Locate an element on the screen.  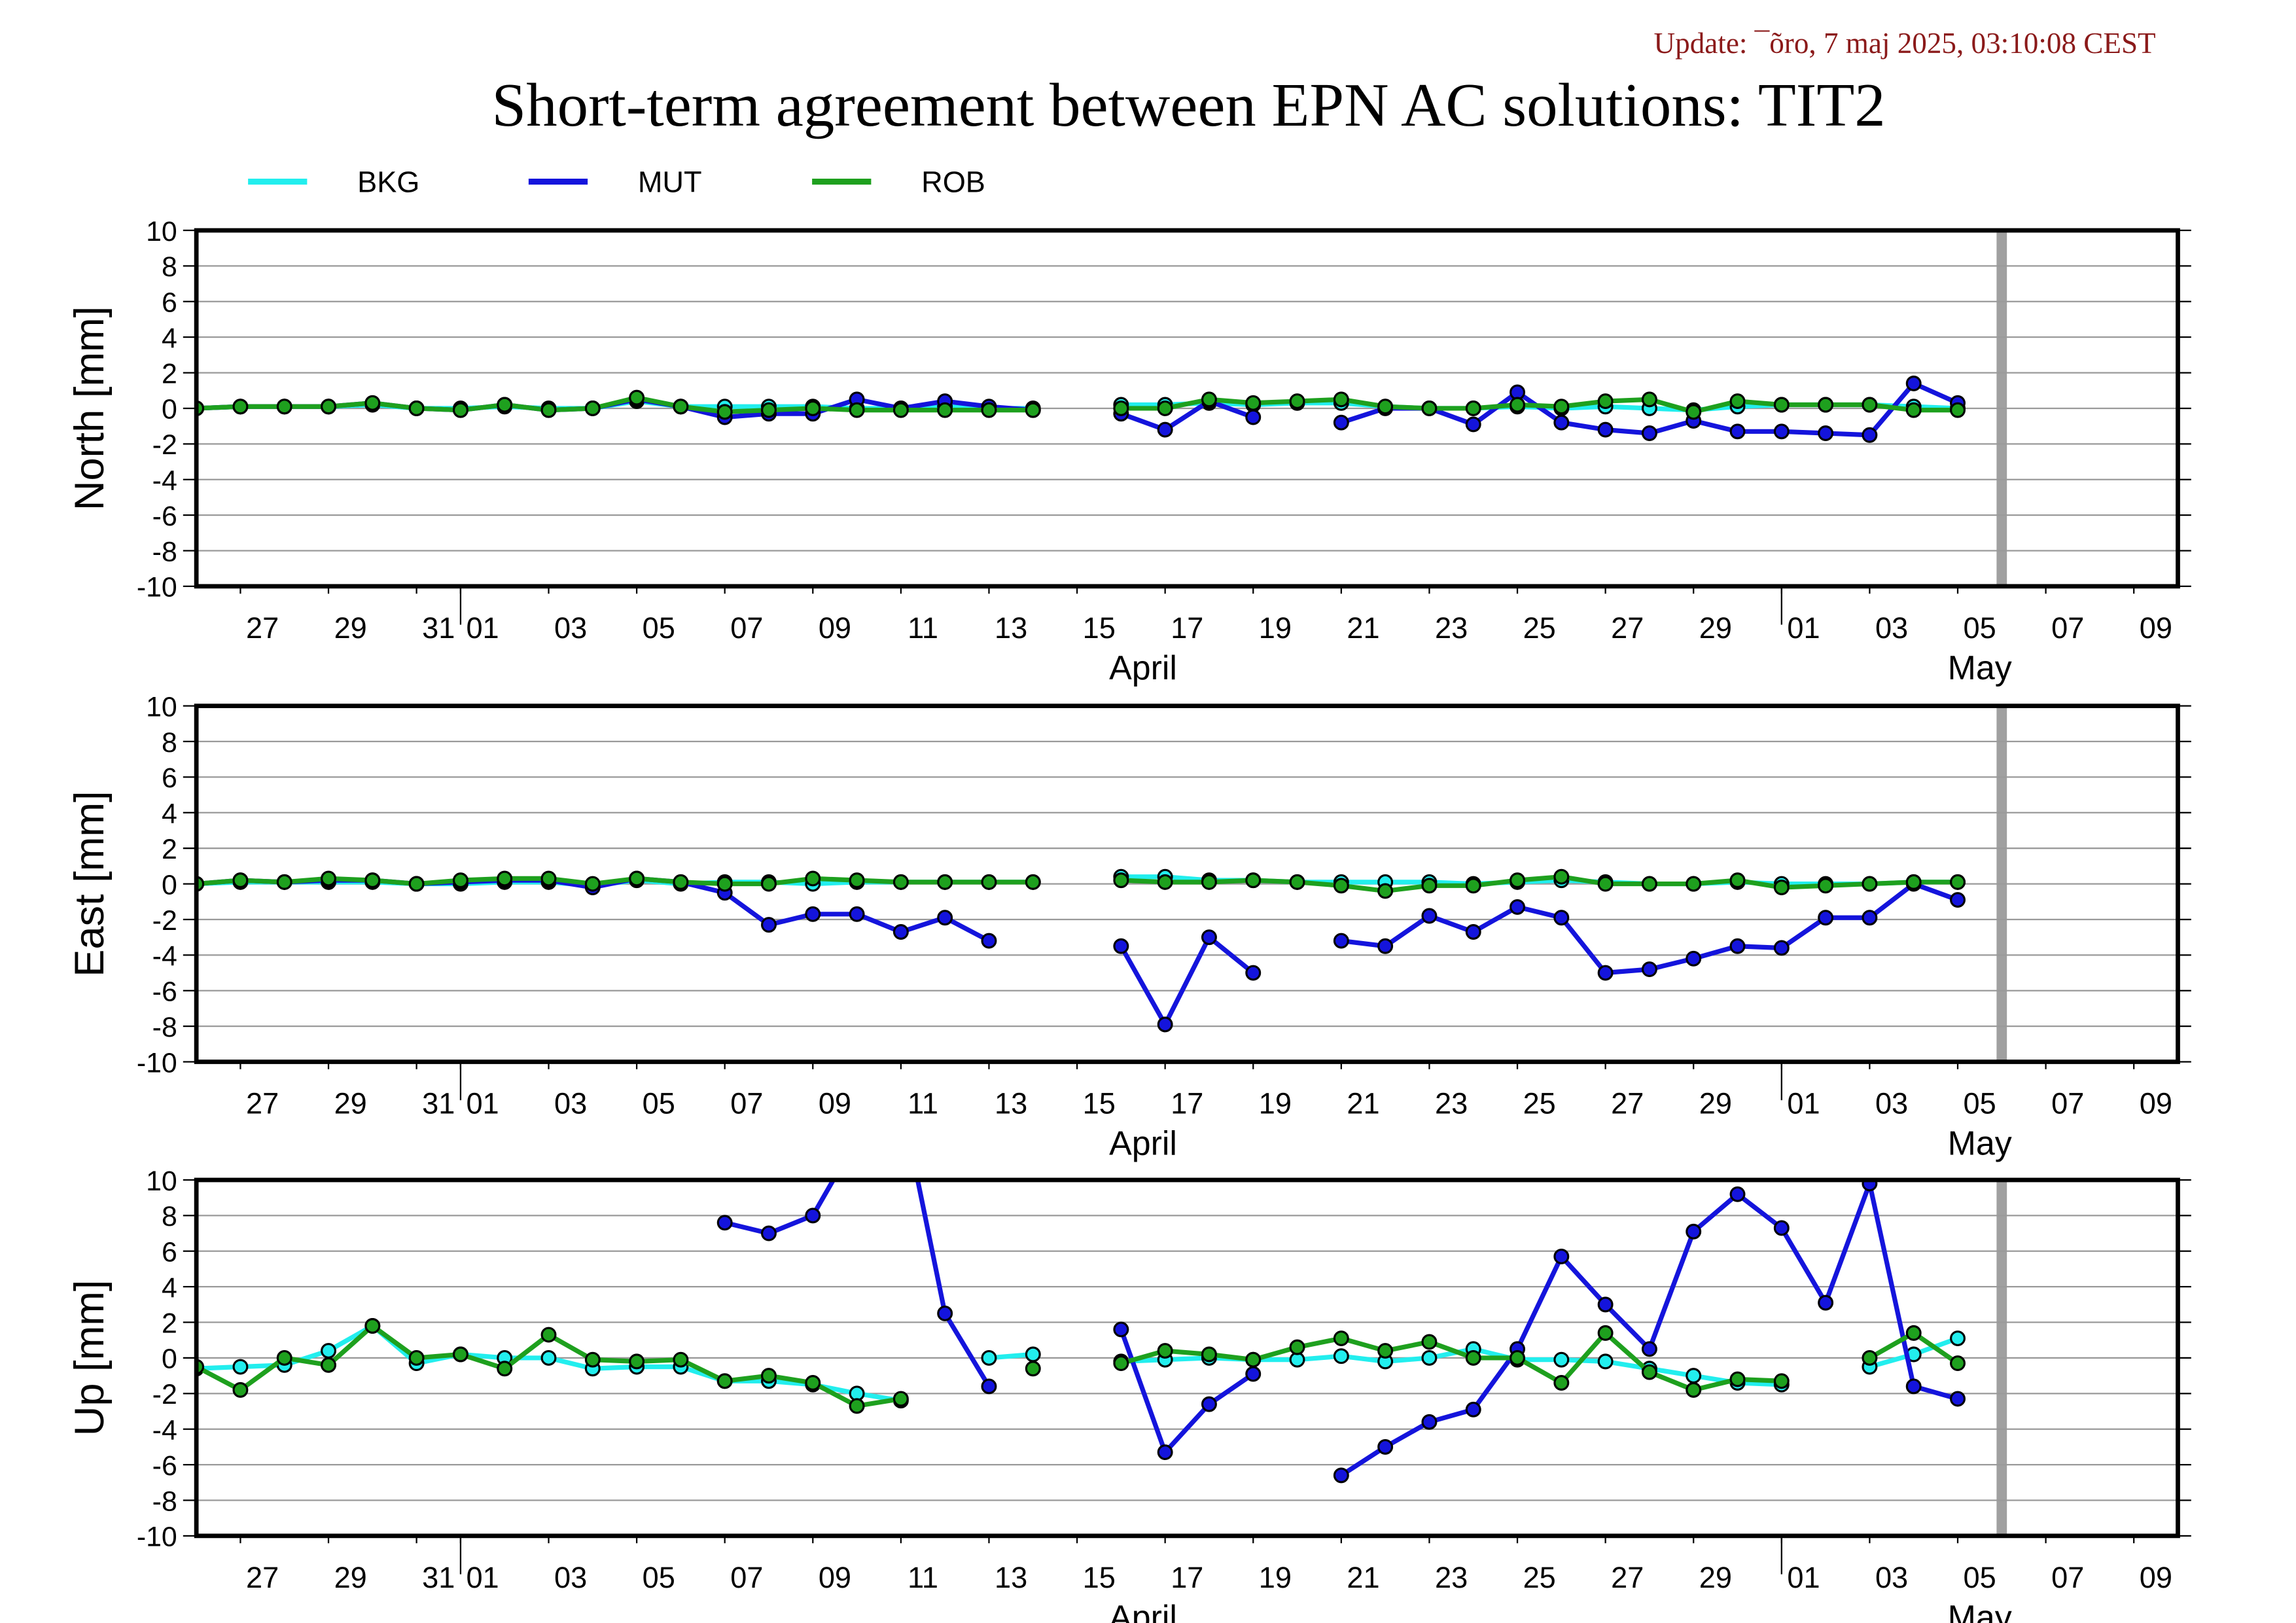
legend-label: BKG is located at coordinates (388, 182).